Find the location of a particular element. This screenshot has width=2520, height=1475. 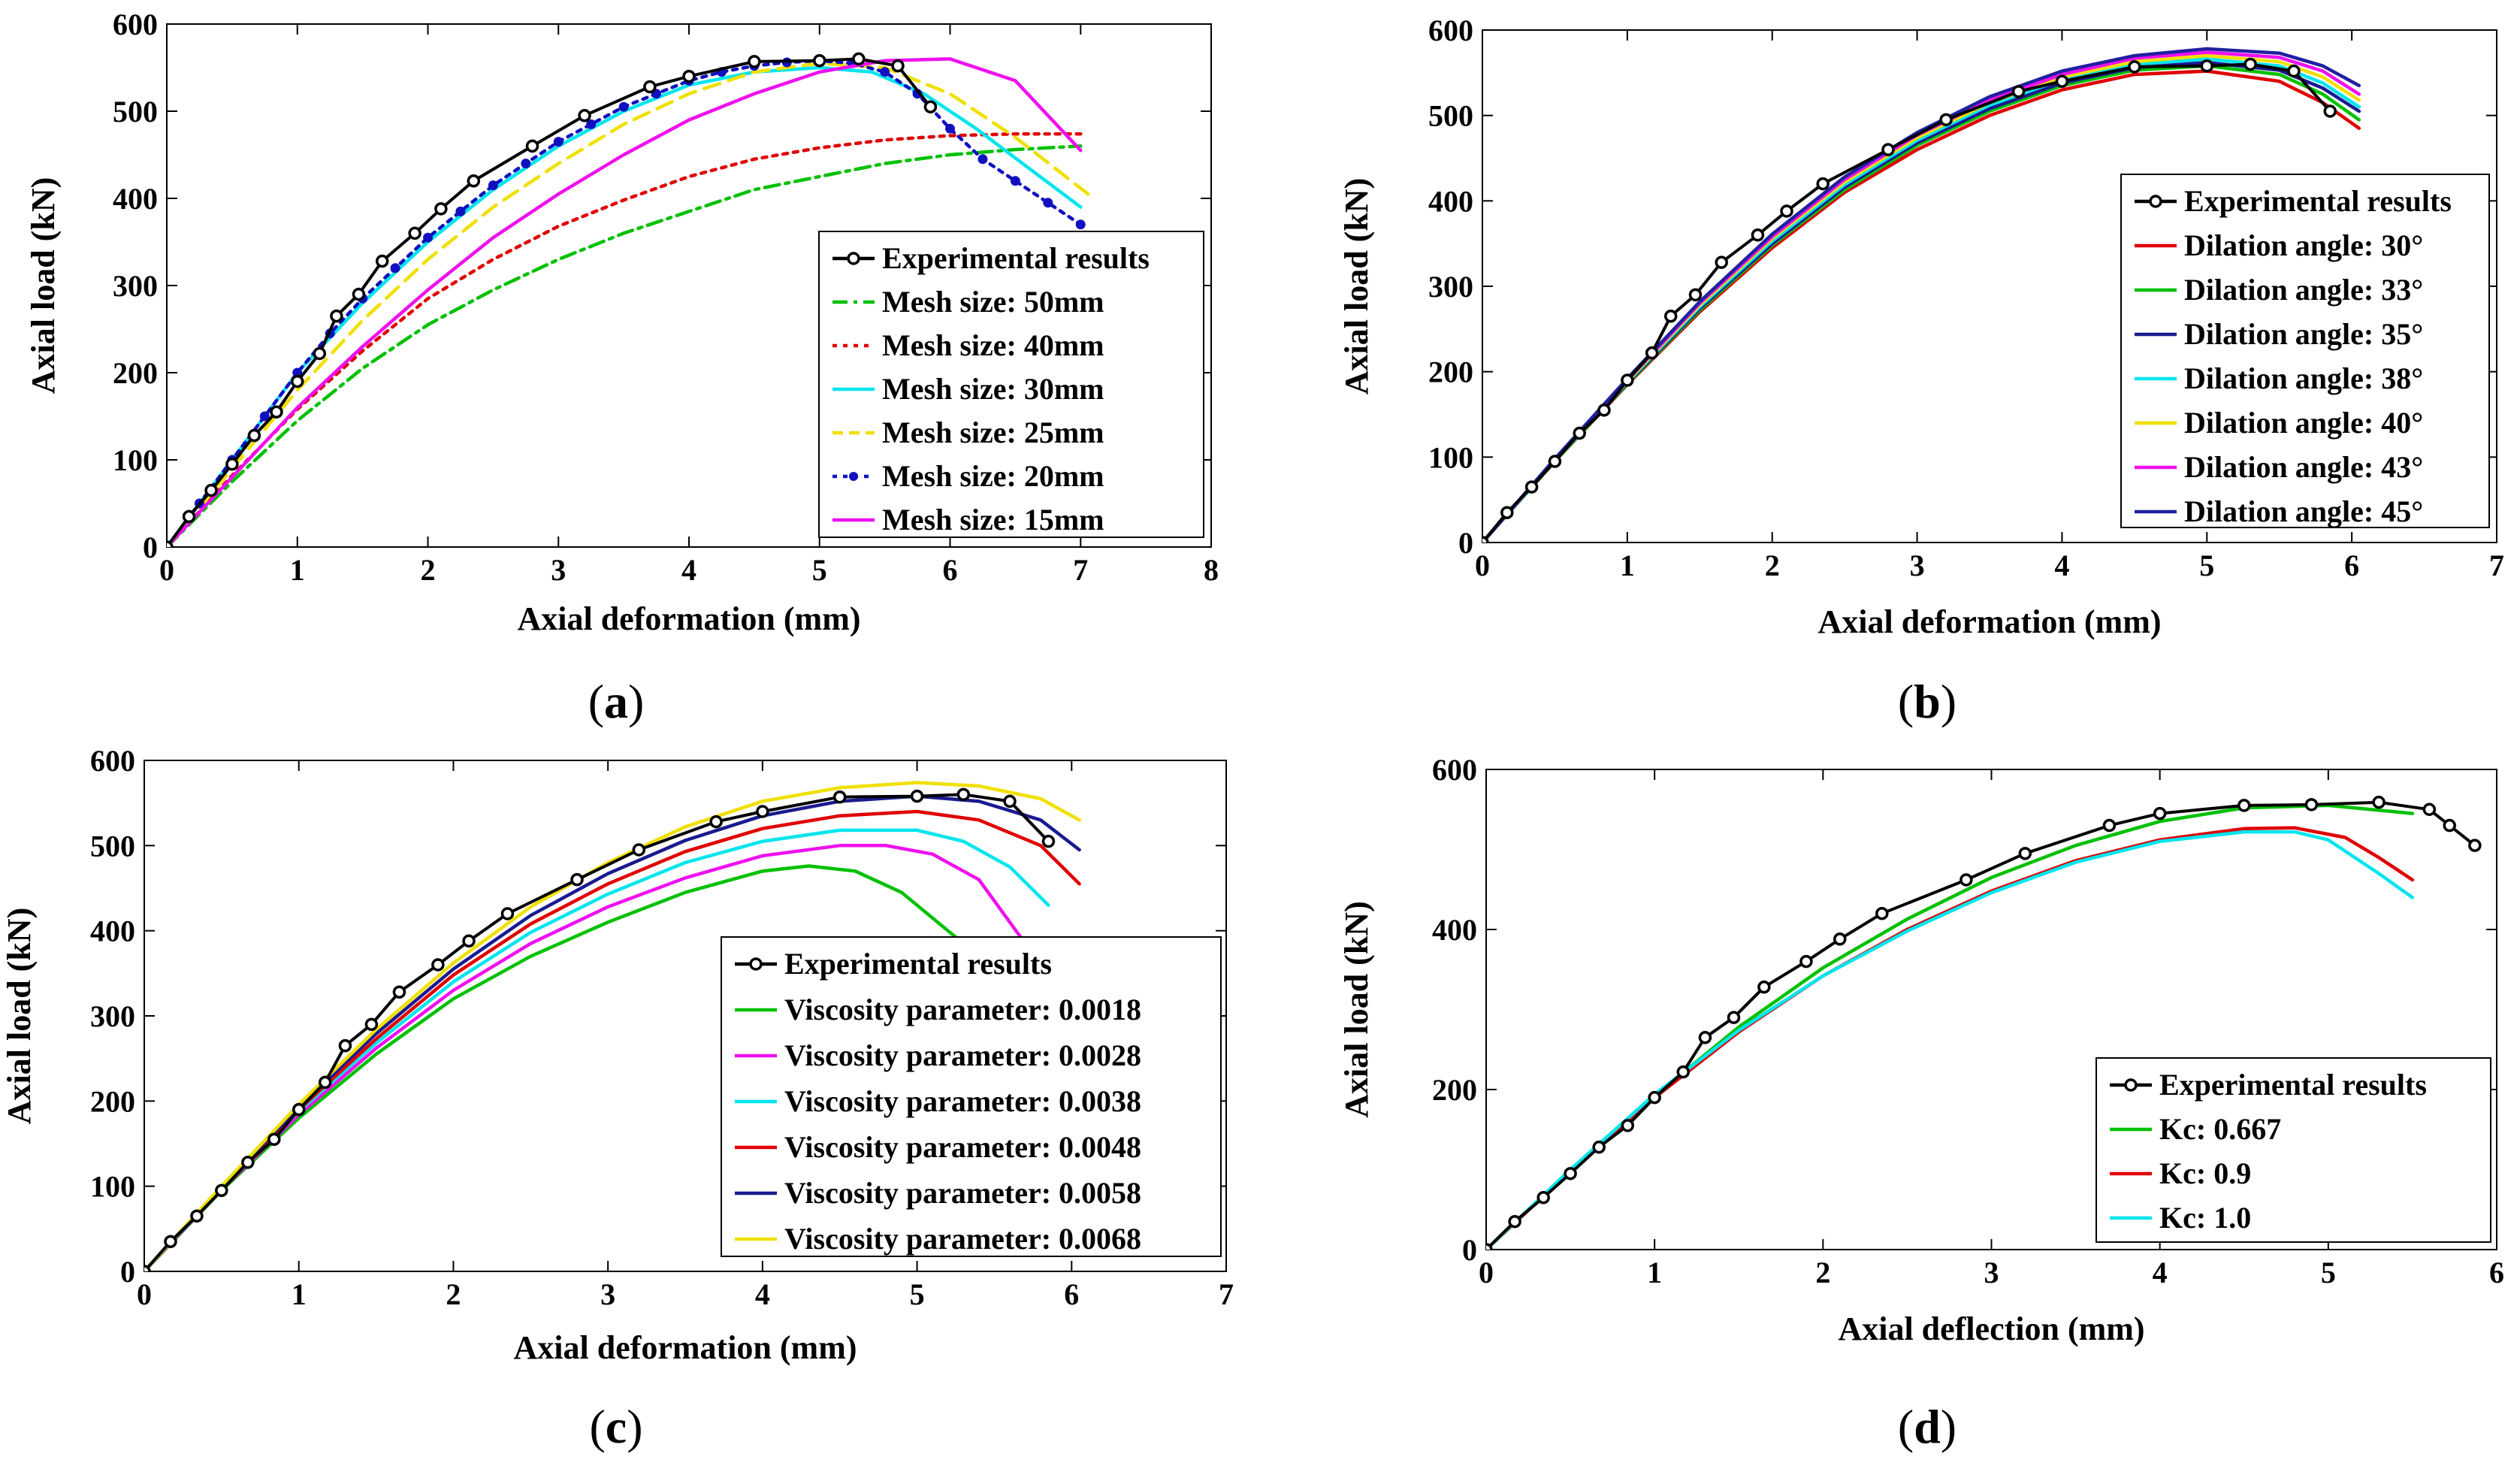

x-tick-label: 3 is located at coordinates (1917, 565).